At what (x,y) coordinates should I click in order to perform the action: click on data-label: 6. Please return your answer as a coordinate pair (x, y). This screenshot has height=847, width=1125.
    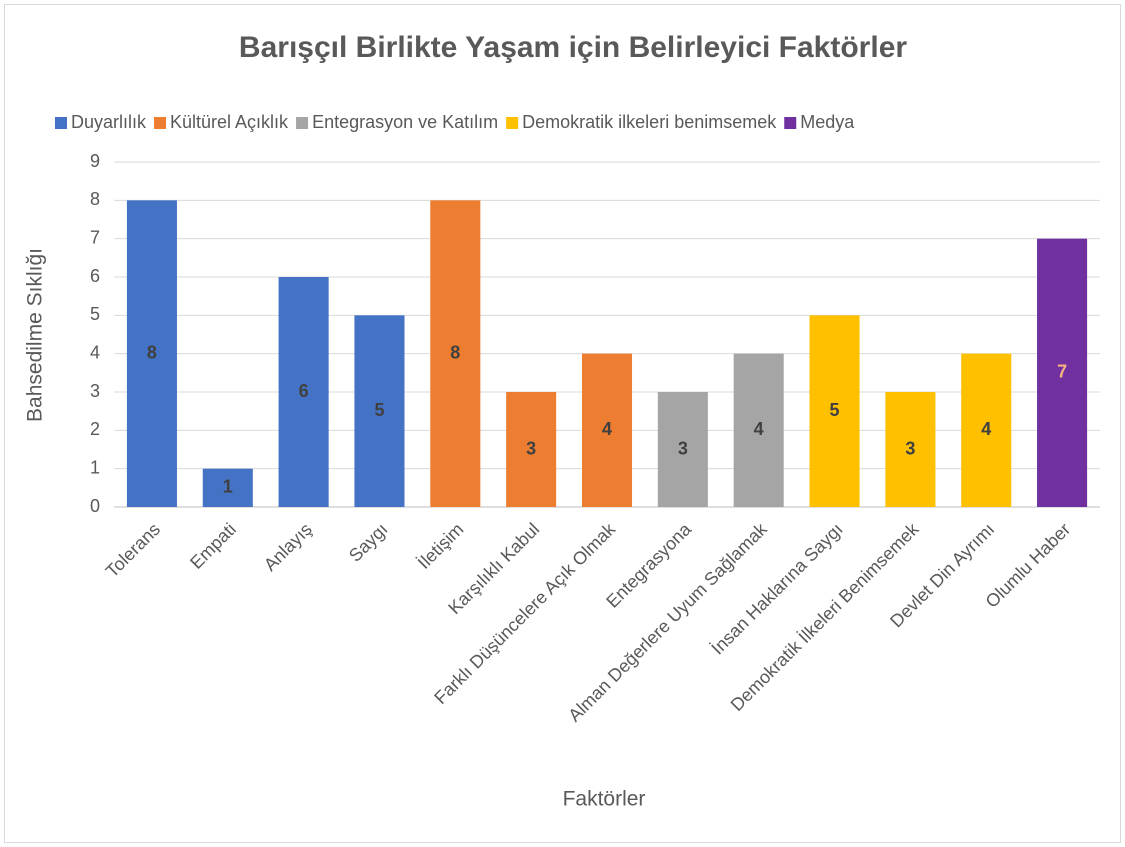
    Looking at the image, I should click on (304, 391).